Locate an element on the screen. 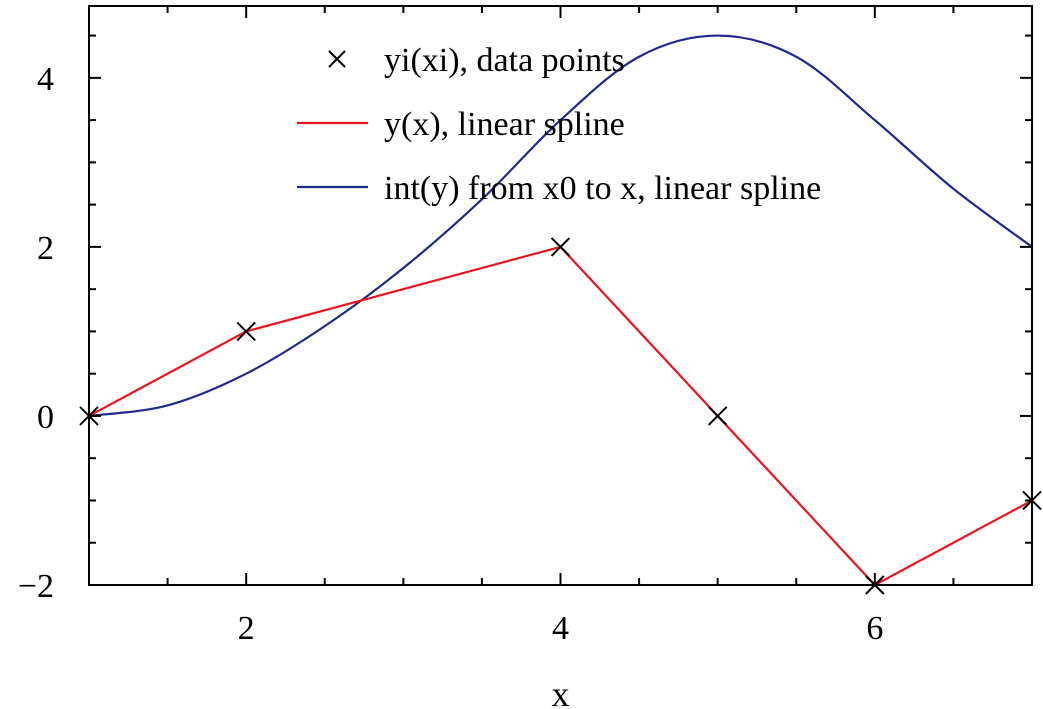 The height and width of the screenshot is (709, 1043). legend-label: y(x), linear spline is located at coordinates (504, 124).